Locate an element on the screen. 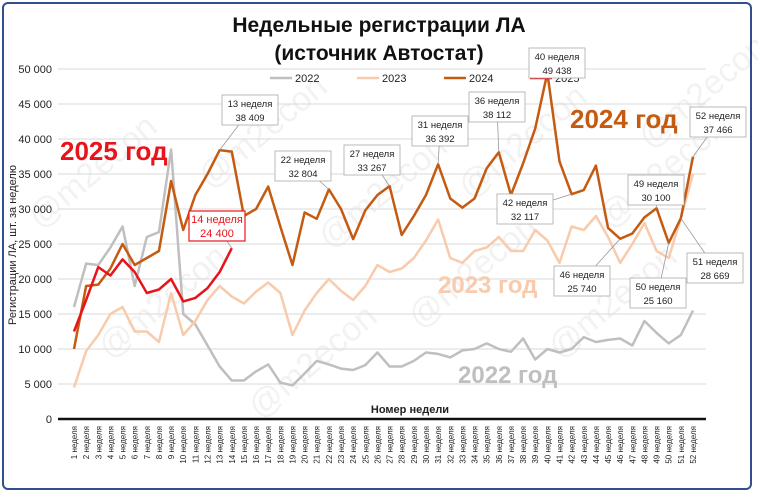 Image resolution: width=758 pixels, height=496 pixels. x-tick-label: 10 неделя is located at coordinates (183, 445).